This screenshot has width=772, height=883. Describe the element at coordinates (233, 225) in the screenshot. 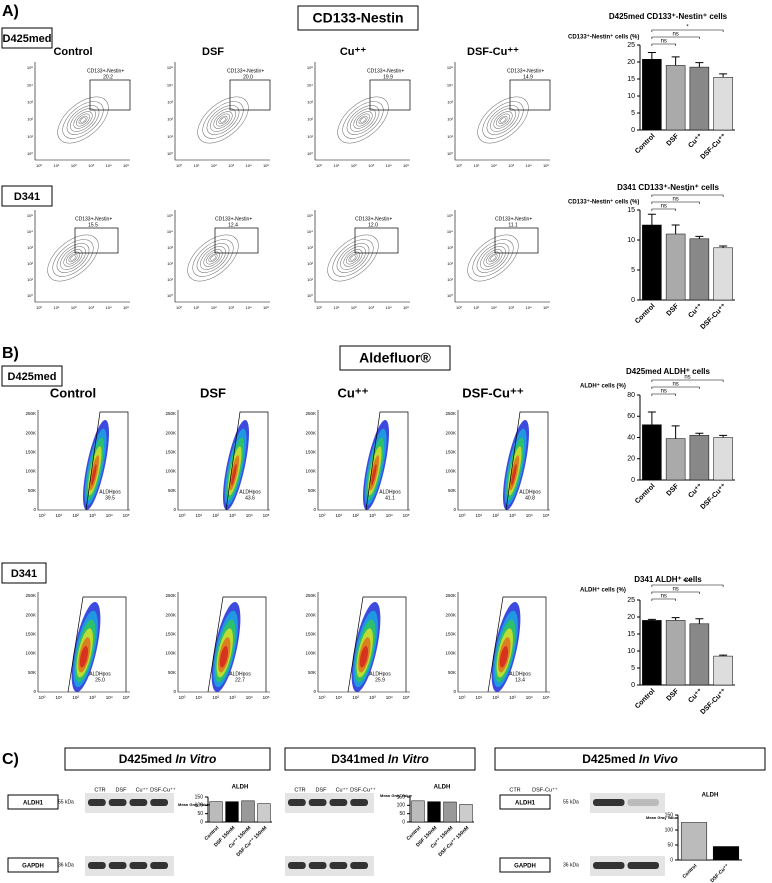

I see `gate-value: 12.4` at that location.